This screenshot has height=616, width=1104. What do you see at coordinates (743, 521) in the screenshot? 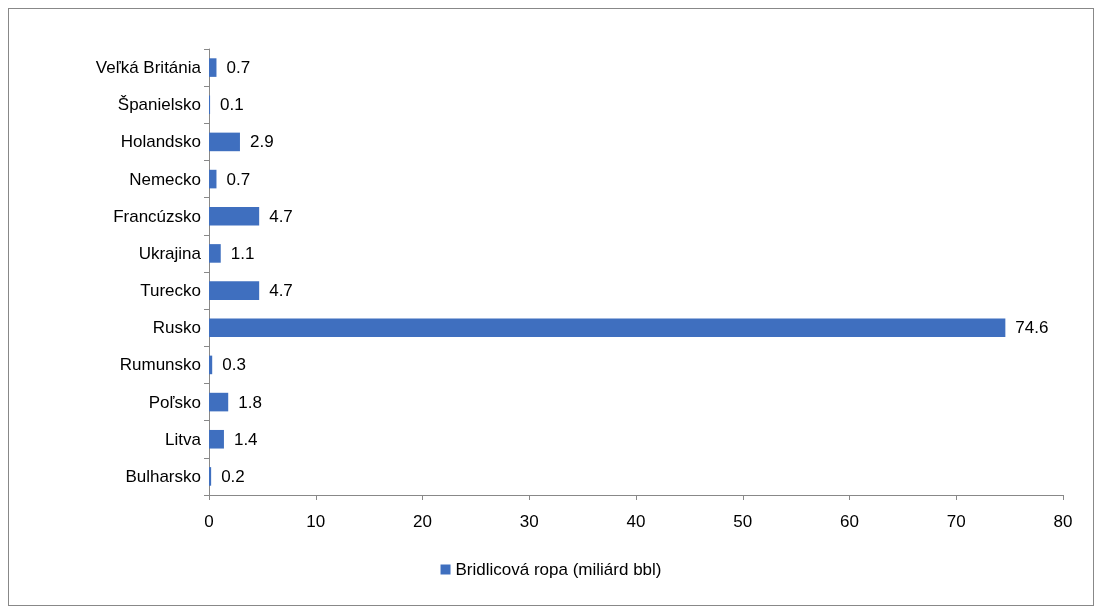
I see `x-tick-label: 50` at bounding box center [743, 521].